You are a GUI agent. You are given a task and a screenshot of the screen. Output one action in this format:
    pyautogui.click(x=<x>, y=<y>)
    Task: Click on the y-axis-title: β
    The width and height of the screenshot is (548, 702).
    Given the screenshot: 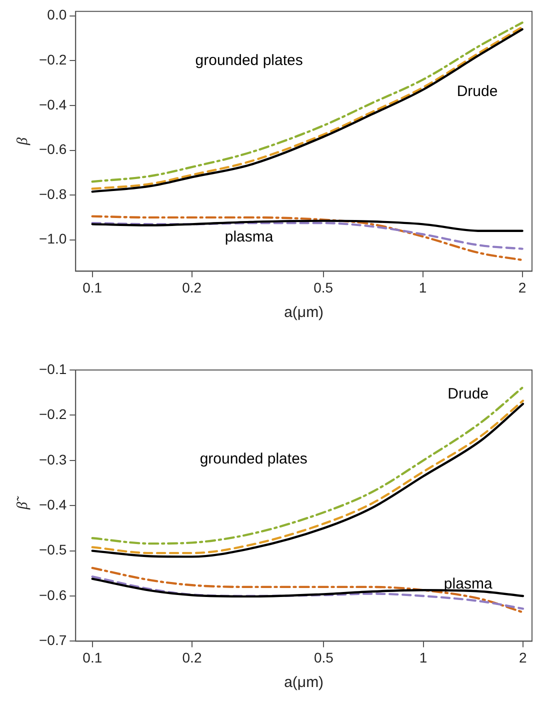 What is the action you would take?
    pyautogui.click(x=22, y=141)
    